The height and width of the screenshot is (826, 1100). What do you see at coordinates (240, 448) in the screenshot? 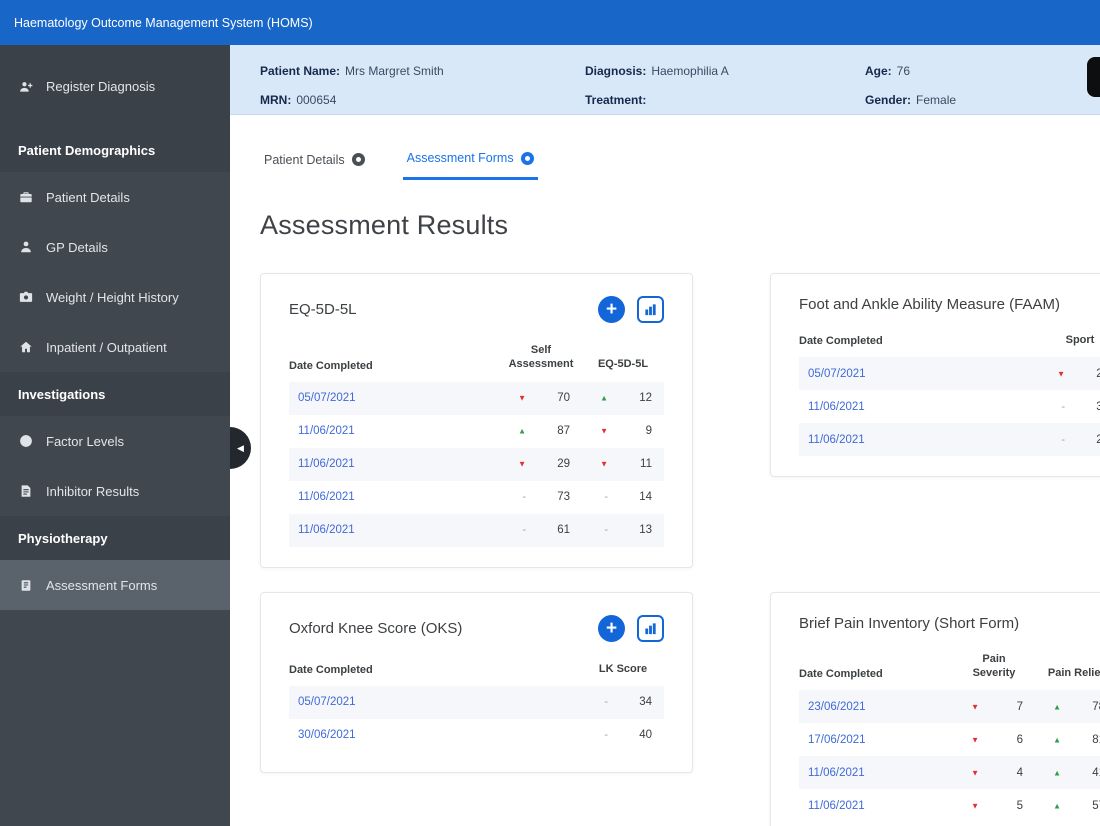
I see `sidebar-collapse-handle: ◀` at bounding box center [240, 448].